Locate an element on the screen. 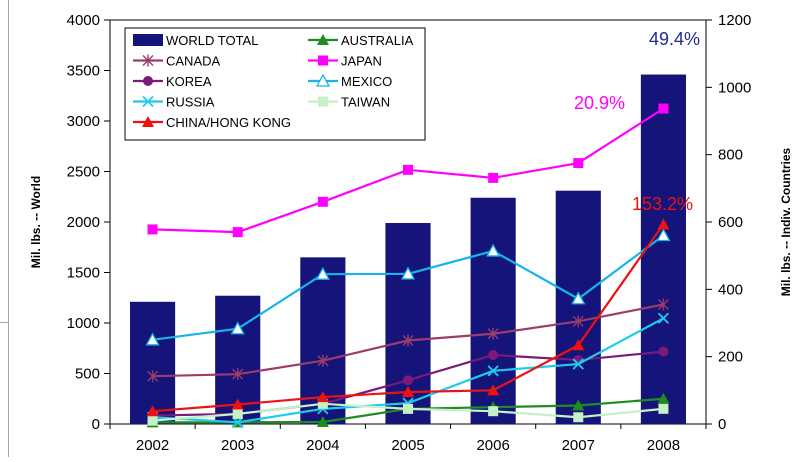 The height and width of the screenshot is (462, 802). legend-label-taiwan: TAIWAN is located at coordinates (365, 102).